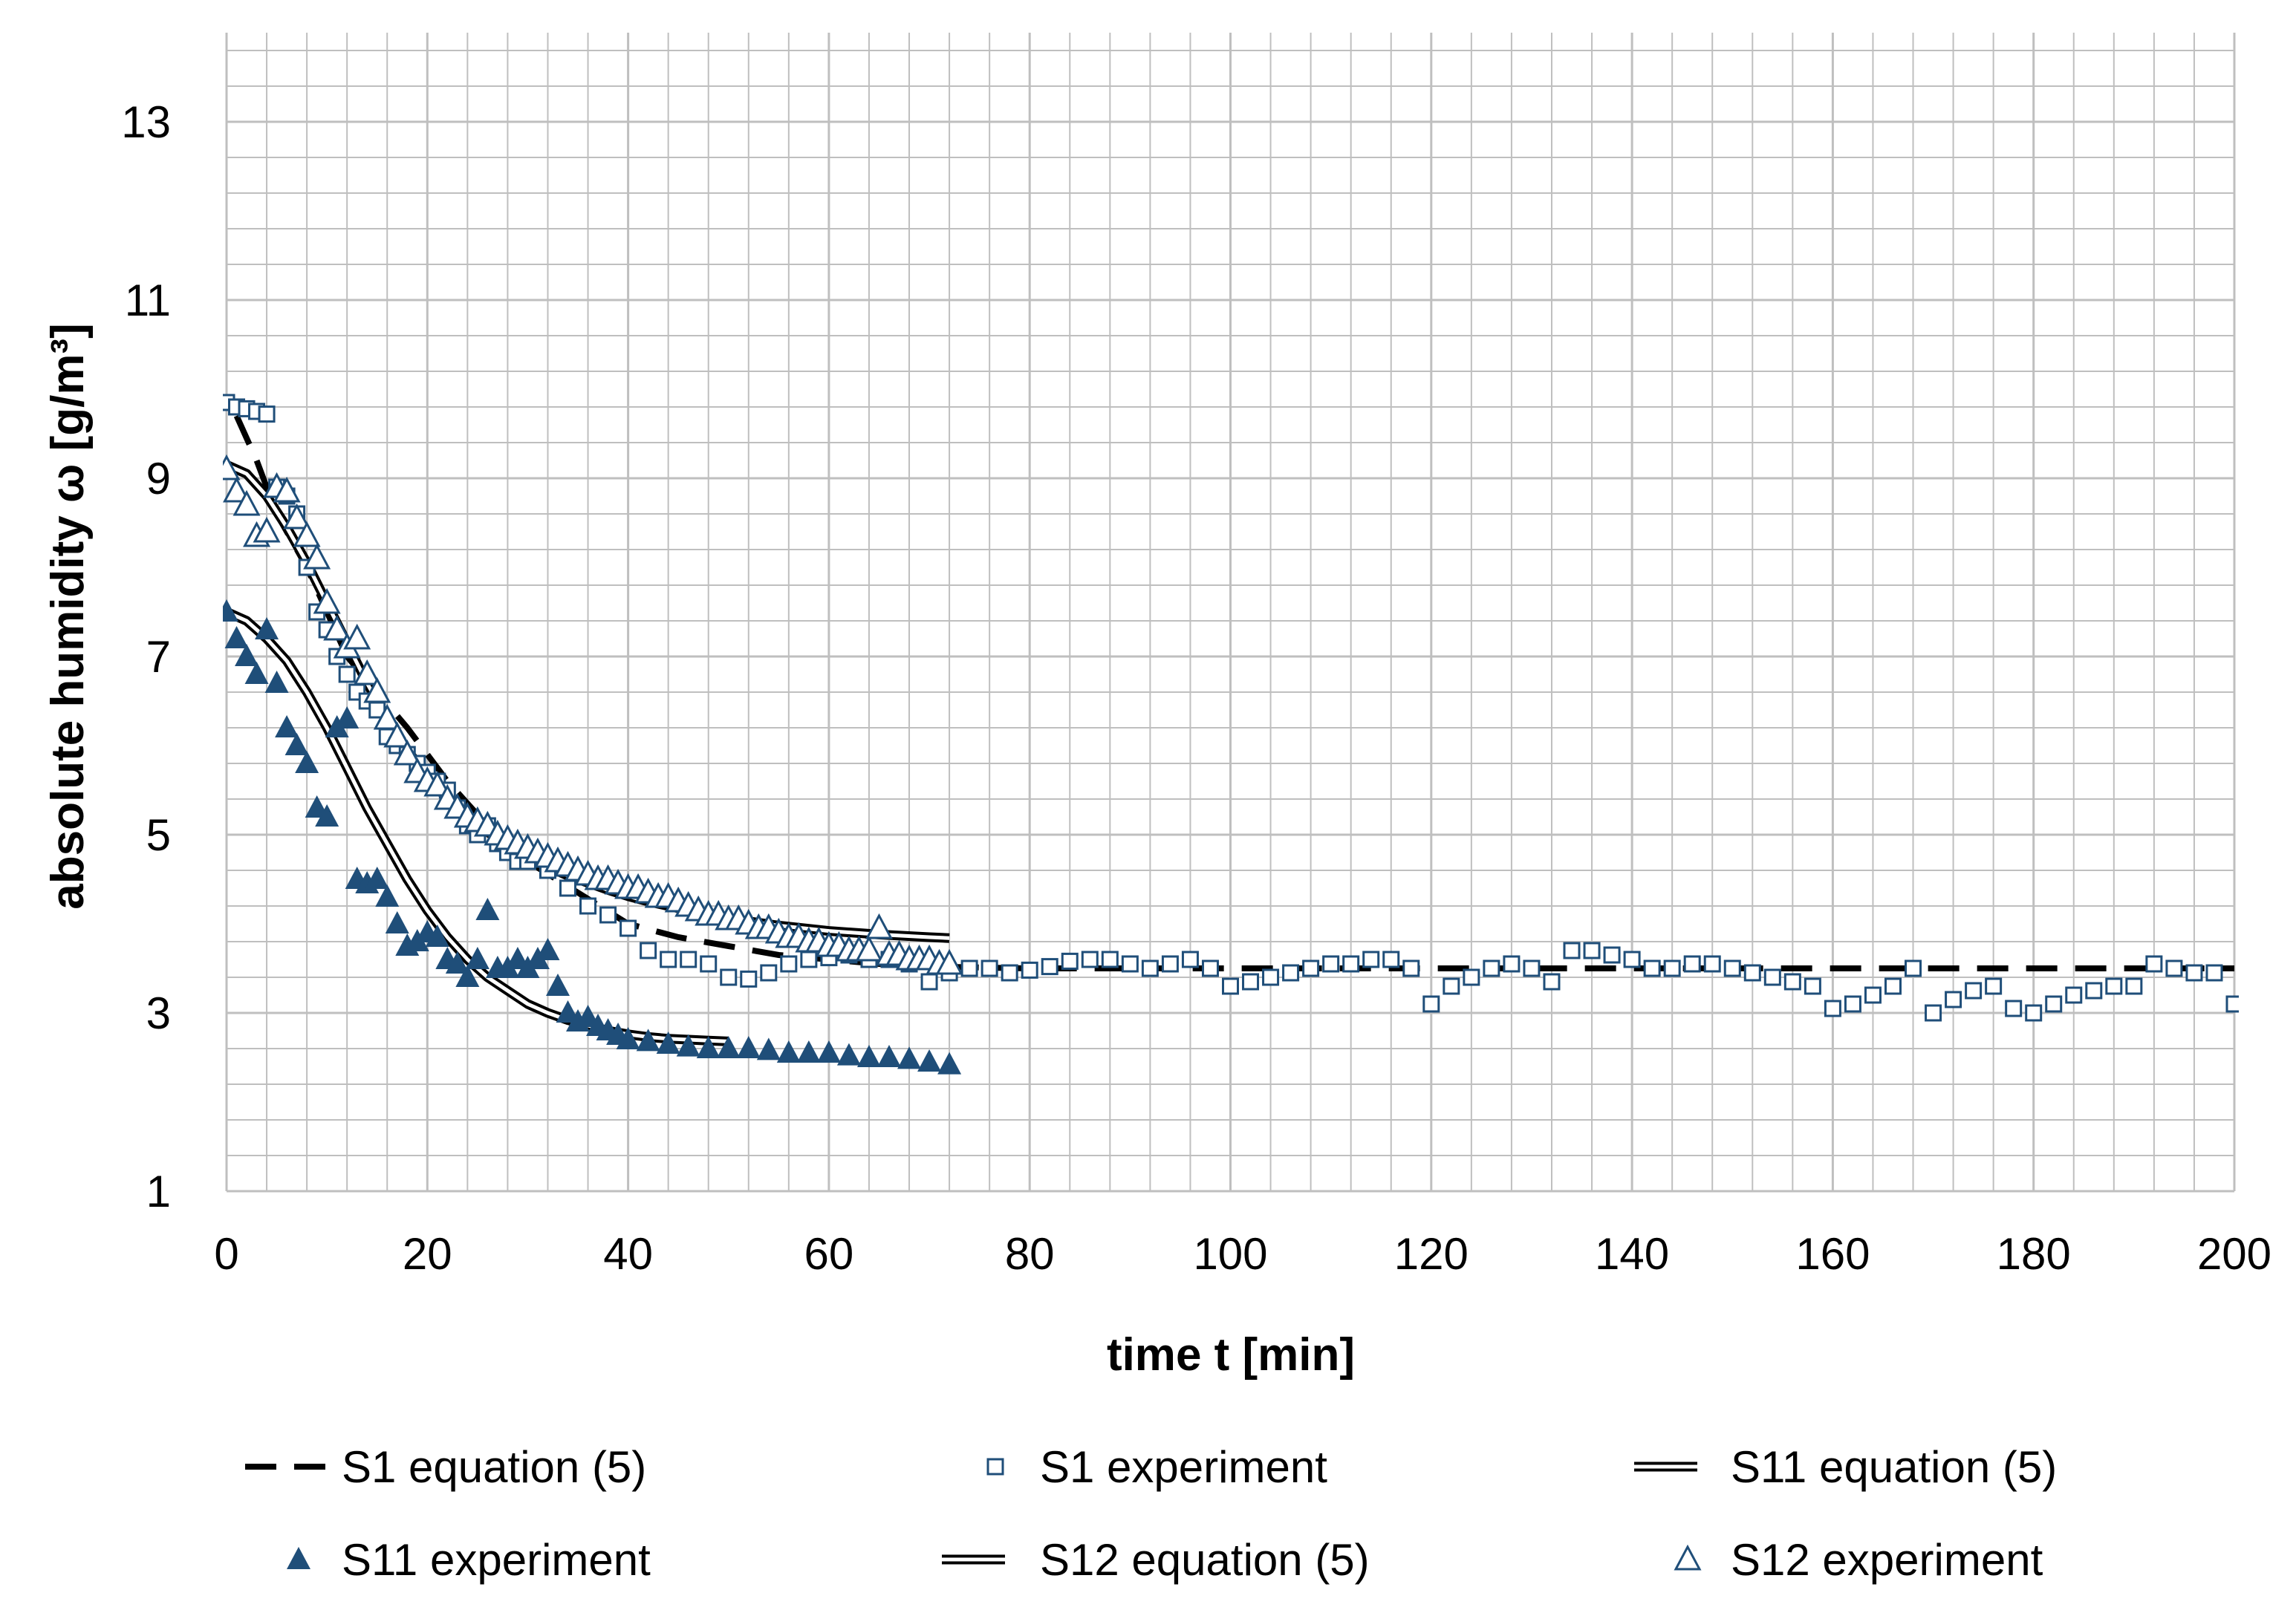 This screenshot has height=1610, width=2296. I want to click on x-tick-label: 120, so click(1431, 1254).